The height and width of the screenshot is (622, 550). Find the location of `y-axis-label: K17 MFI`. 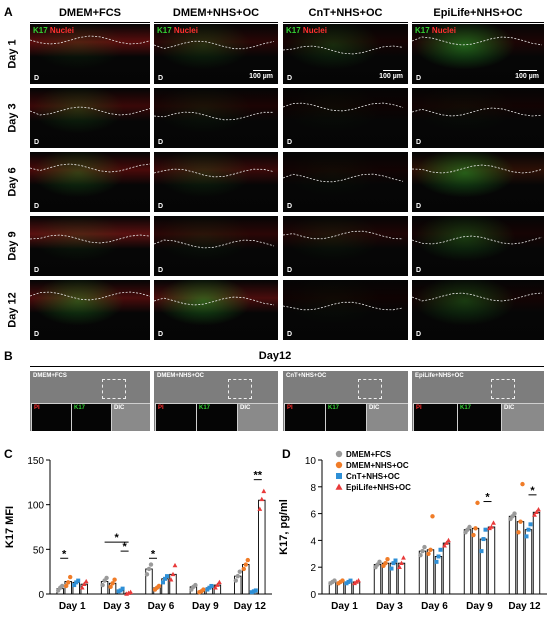

y-axis-label: K17 MFI is located at coordinates (10, 527).